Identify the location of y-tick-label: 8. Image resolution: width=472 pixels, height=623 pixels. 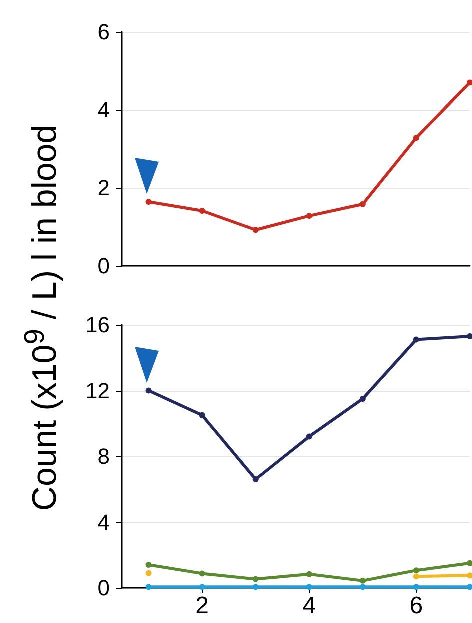
(104, 456).